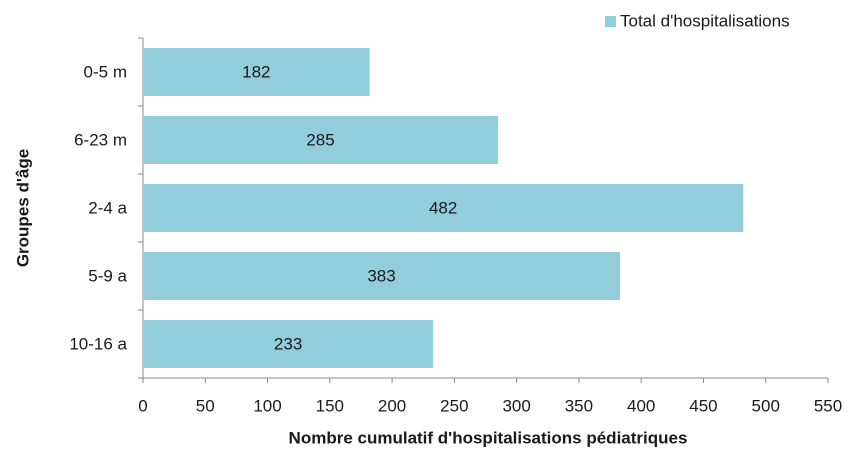 This screenshot has width=853, height=451. I want to click on data-label: 383, so click(381, 275).